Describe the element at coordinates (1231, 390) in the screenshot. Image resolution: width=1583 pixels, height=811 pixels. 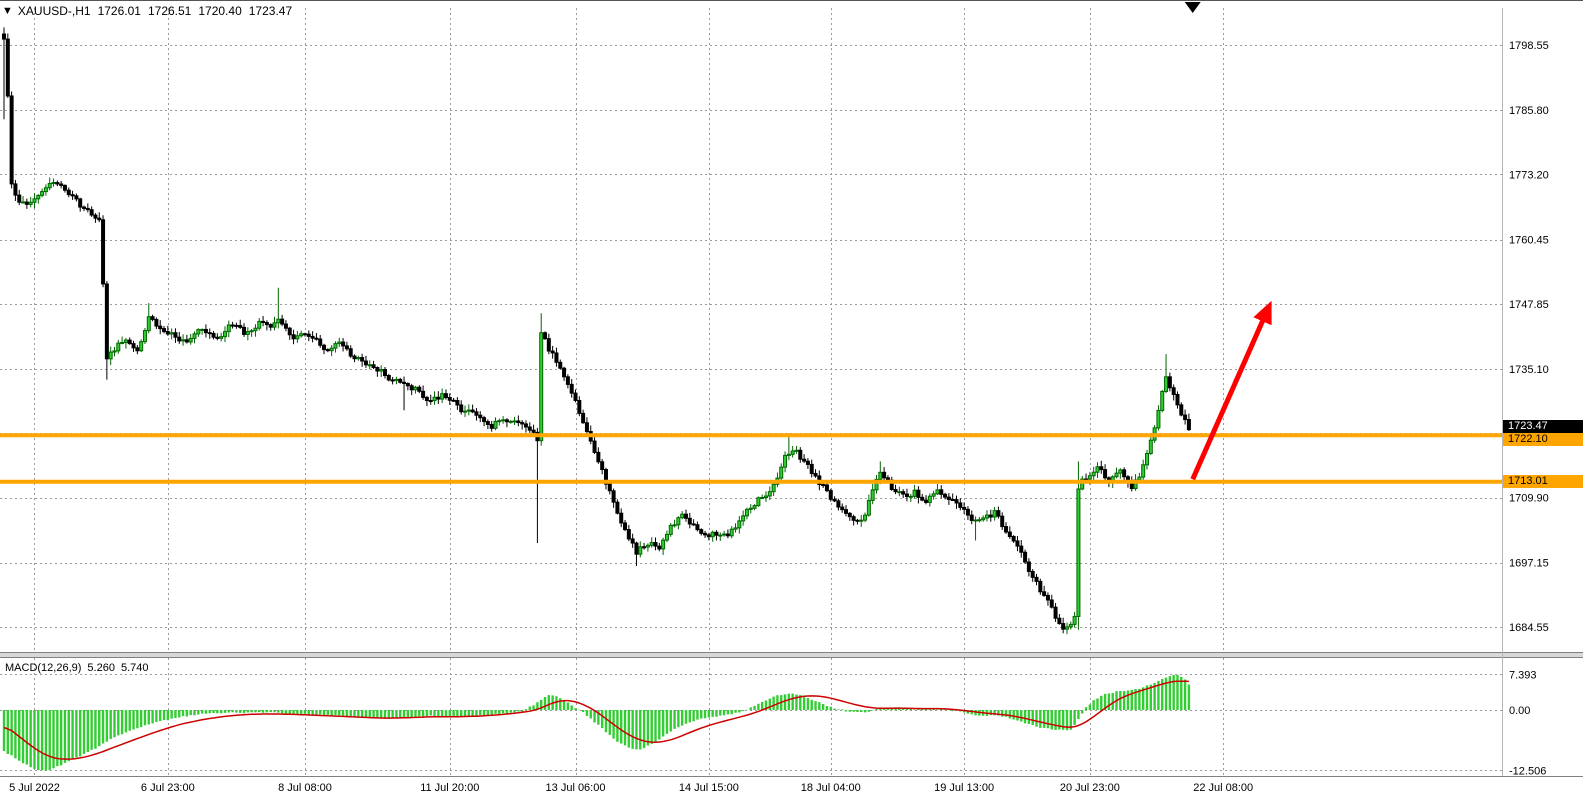
I see `trend-arrow` at that location.